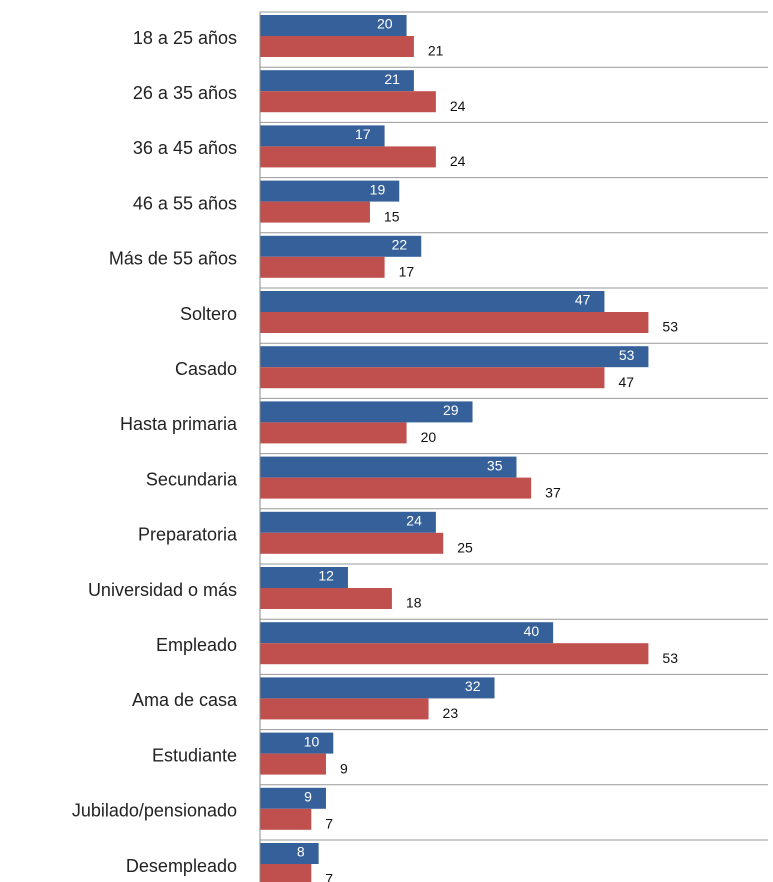 The width and height of the screenshot is (773, 882). I want to click on value-label: 35, so click(495, 465).